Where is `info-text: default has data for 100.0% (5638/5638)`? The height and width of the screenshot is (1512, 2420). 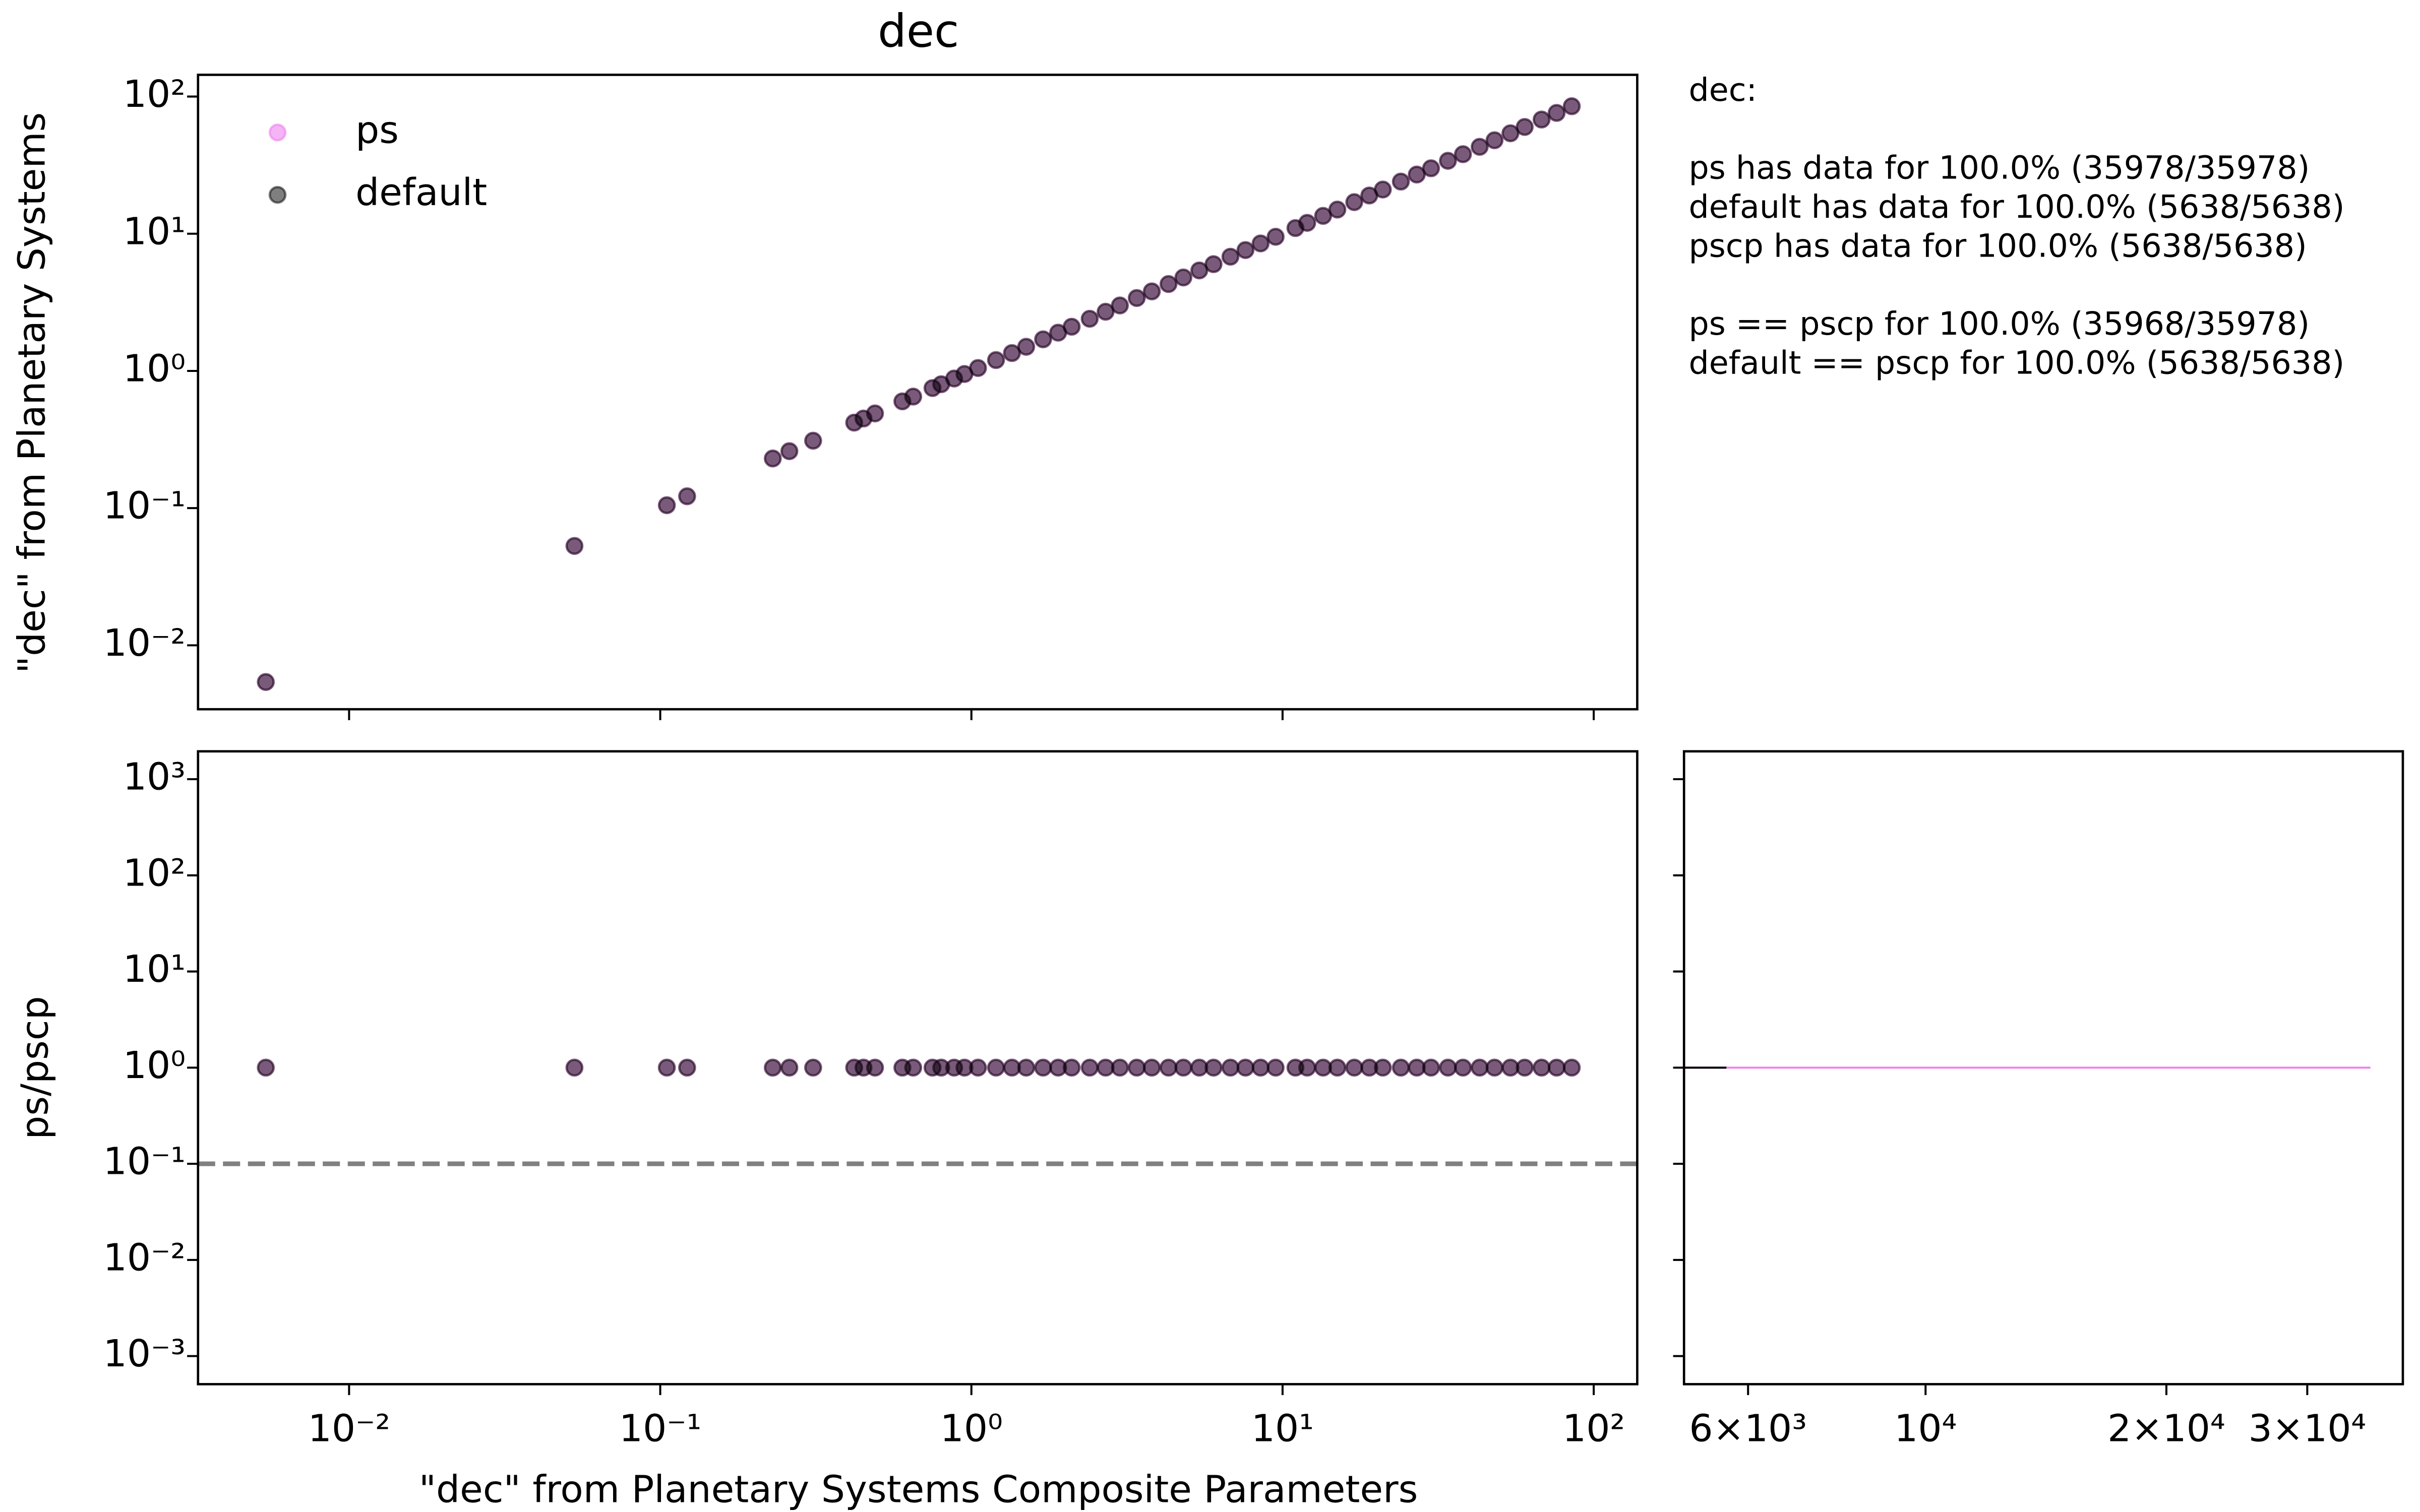 info-text: default has data for 100.0% (5638/5638) is located at coordinates (2016, 206).